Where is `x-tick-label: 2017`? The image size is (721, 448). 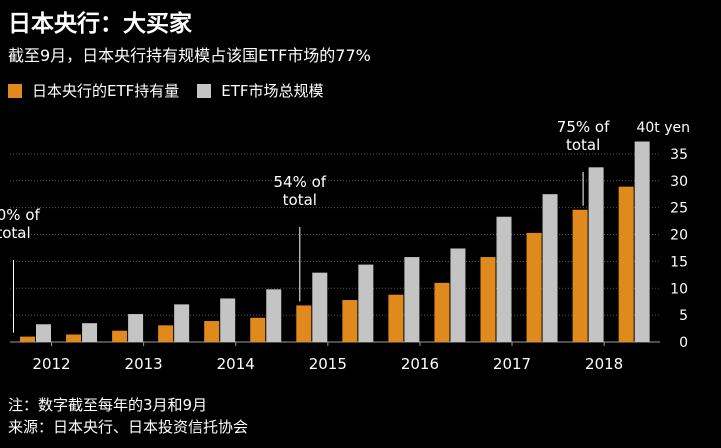 x-tick-label: 2017 is located at coordinates (512, 364).